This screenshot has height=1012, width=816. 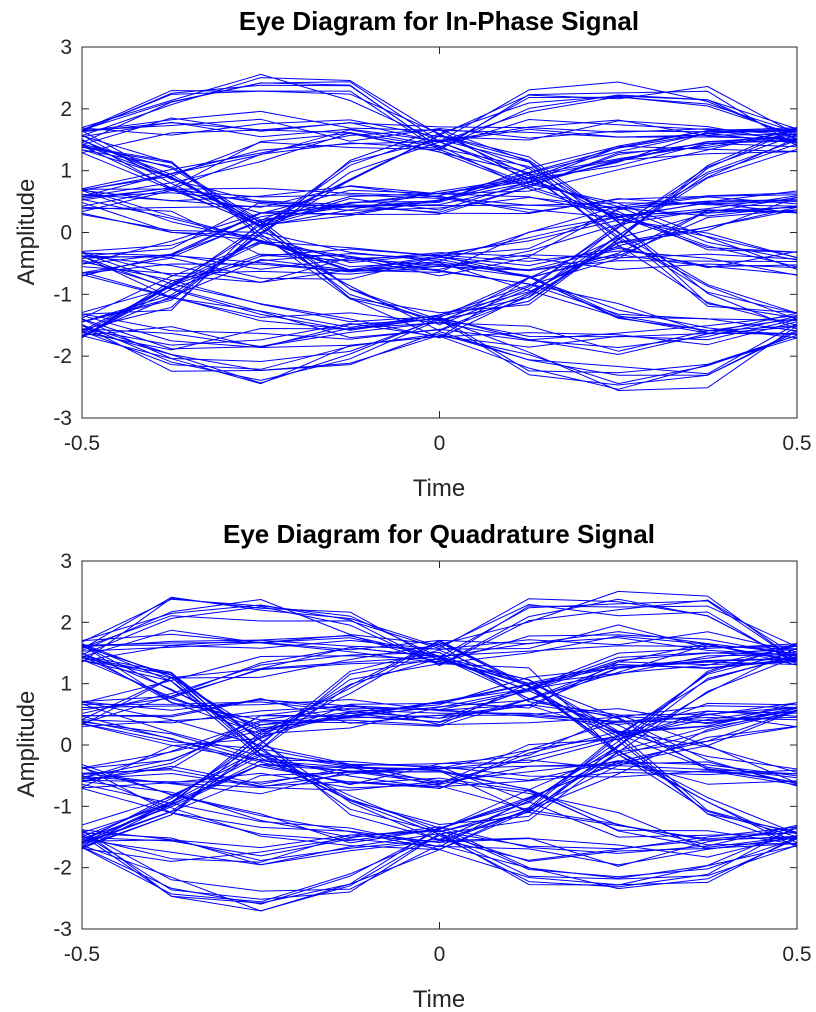 What do you see at coordinates (439, 21) in the screenshot?
I see `plot-title: Eye Diagram for In-Phase Signal` at bounding box center [439, 21].